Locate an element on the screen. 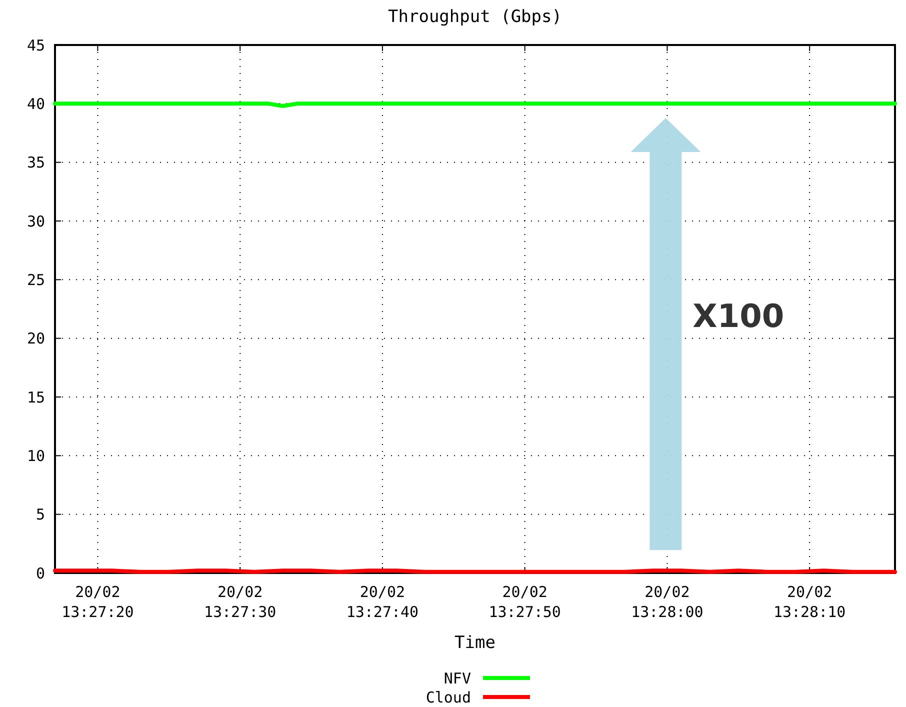 This screenshot has width=906, height=707. y-tick-label: 40 is located at coordinates (35, 103).